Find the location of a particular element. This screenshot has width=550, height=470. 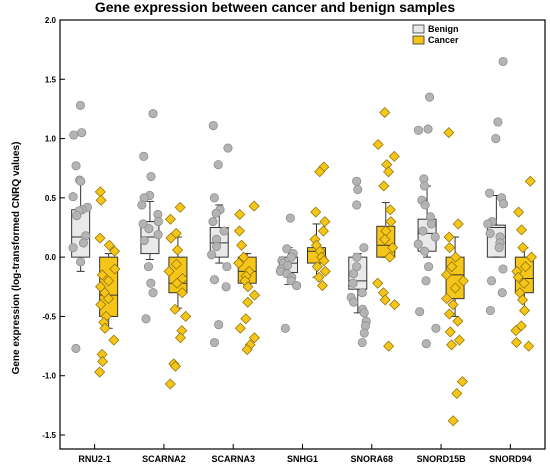

y-tick-label: -1.0 is located at coordinates (49, 376).